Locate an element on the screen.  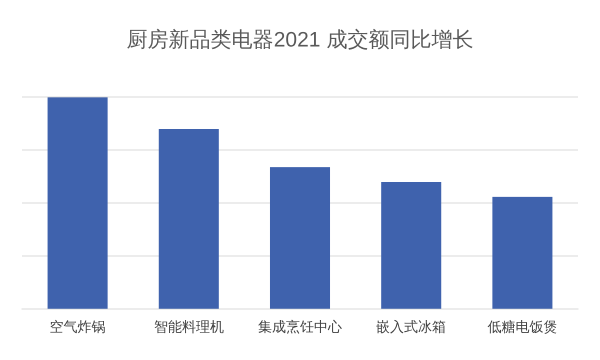
x-tick-label: 智能料理机 is located at coordinates (189, 326).